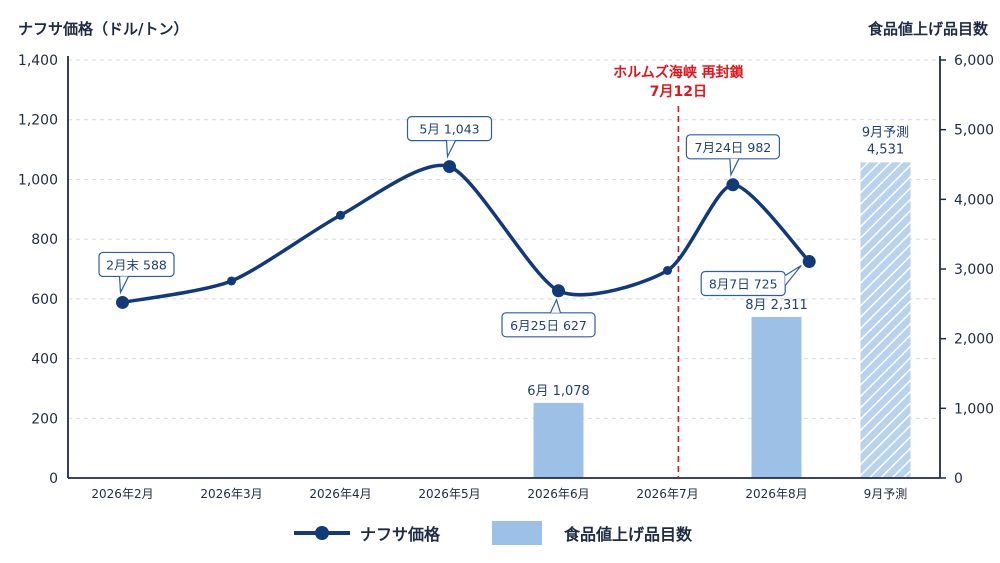  Describe the element at coordinates (44, 240) in the screenshot. I see `left-tick-label: 800` at that location.